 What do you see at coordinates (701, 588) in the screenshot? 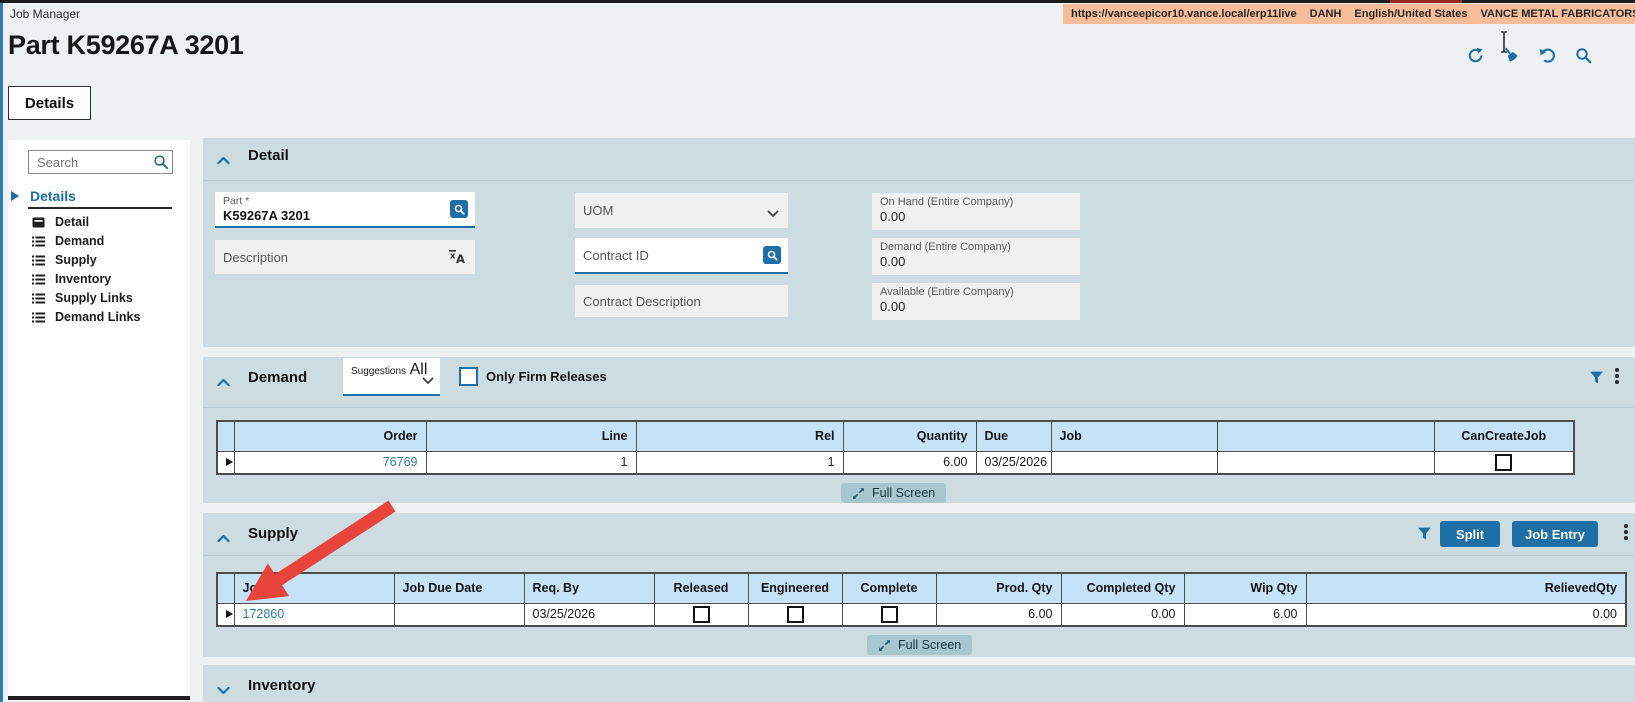
I see `supply-col-released: Released` at bounding box center [701, 588].